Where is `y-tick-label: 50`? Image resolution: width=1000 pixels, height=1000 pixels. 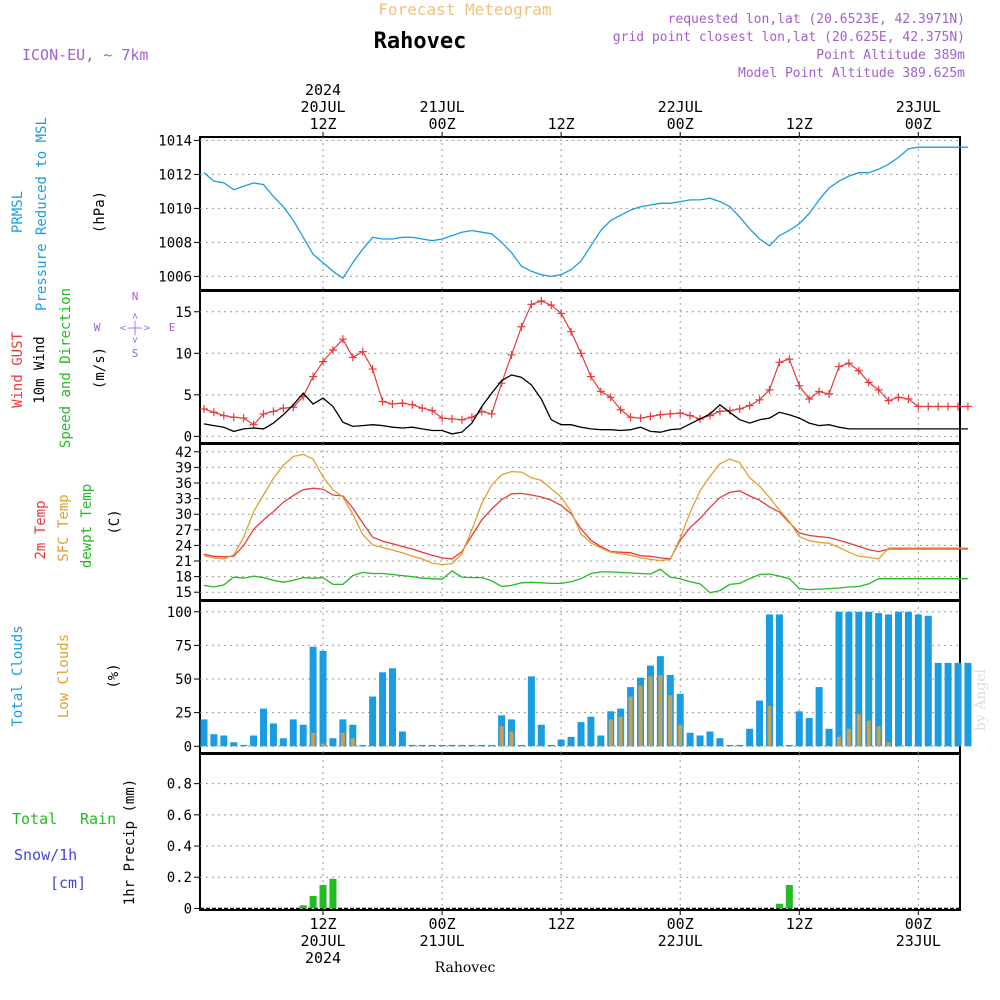
y-tick-label: 50 is located at coordinates (183, 680).